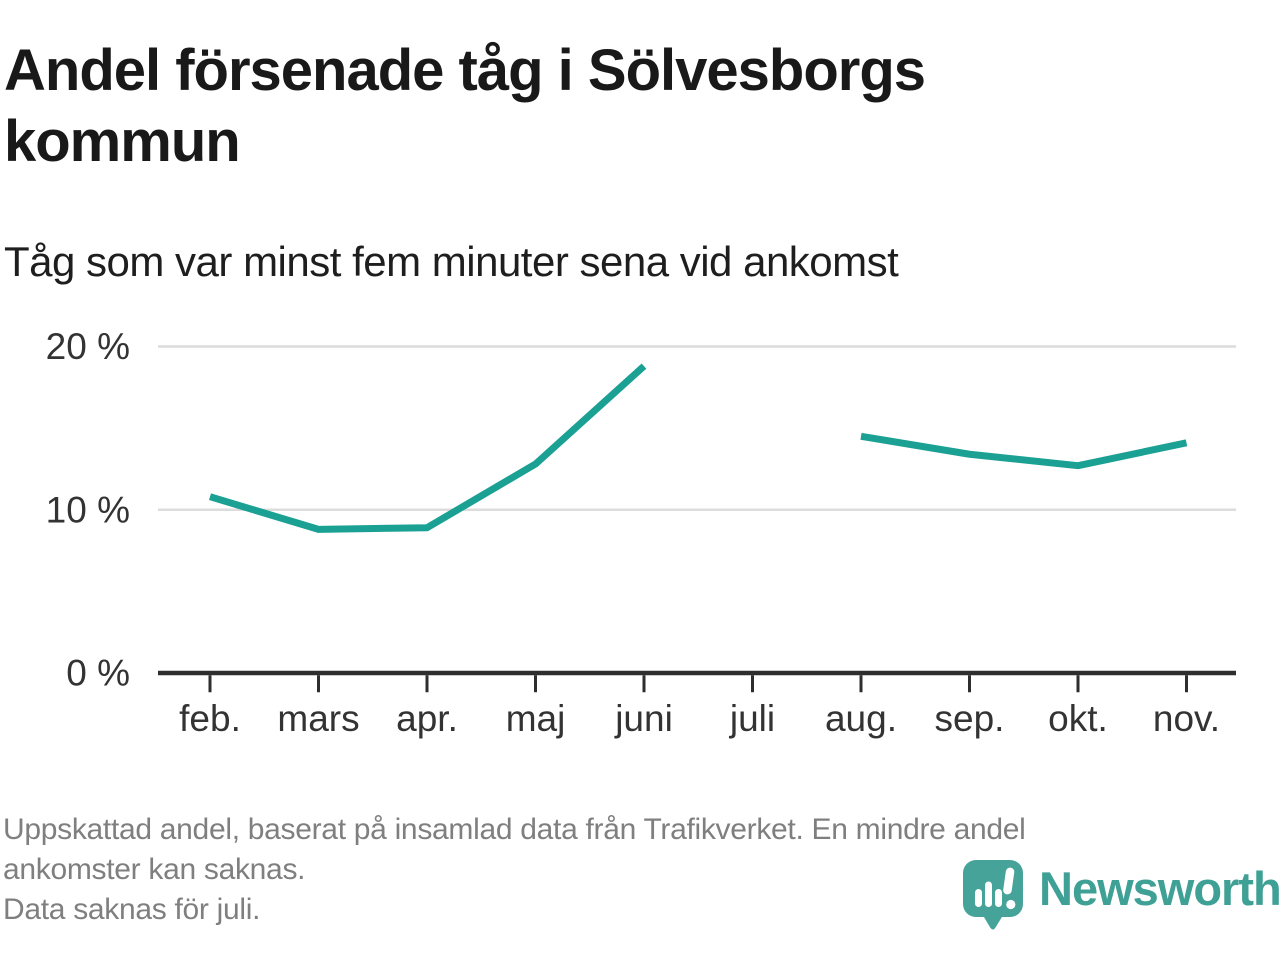 The image size is (1280, 960). Describe the element at coordinates (752, 718) in the screenshot. I see `x-axis-tick-label: juli` at that location.